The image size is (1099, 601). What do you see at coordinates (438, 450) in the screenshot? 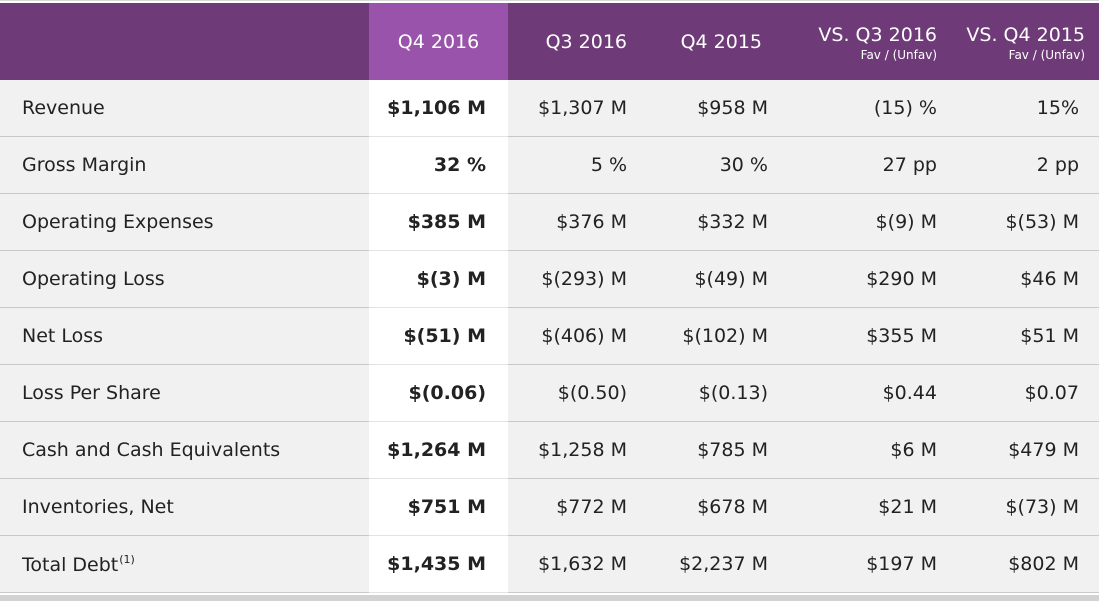
I see `value-q4-2016: $1,264 M` at bounding box center [438, 450].